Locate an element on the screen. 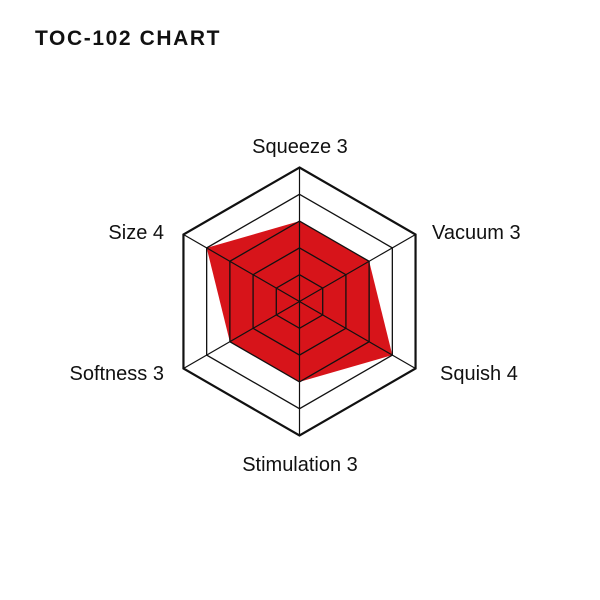 The width and height of the screenshot is (600, 600). axis-spoke-squish is located at coordinates (357, 335).